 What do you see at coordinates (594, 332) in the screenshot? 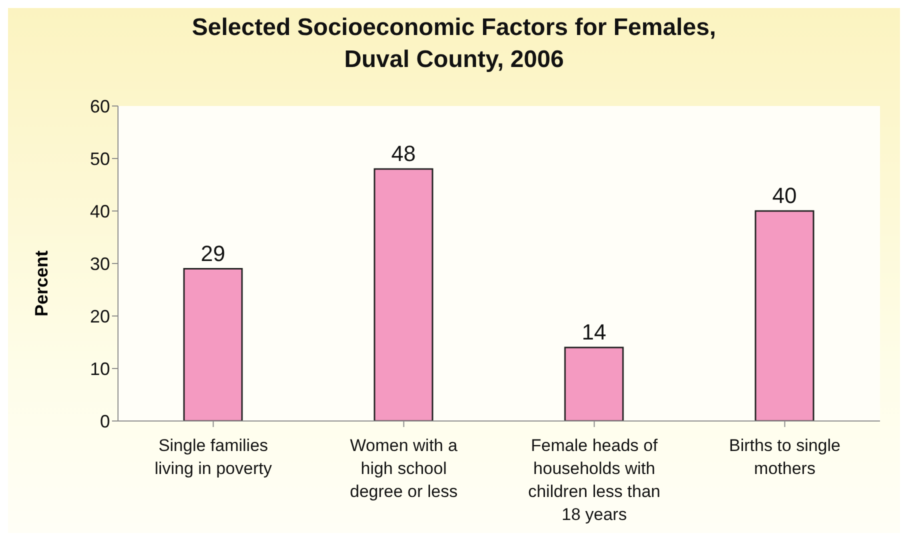
I see `data-label: 14` at bounding box center [594, 332].